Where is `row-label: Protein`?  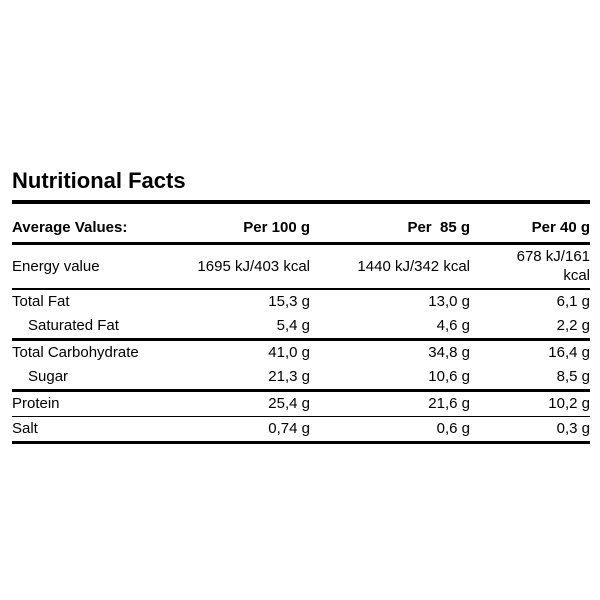 row-label: Protein is located at coordinates (36, 403).